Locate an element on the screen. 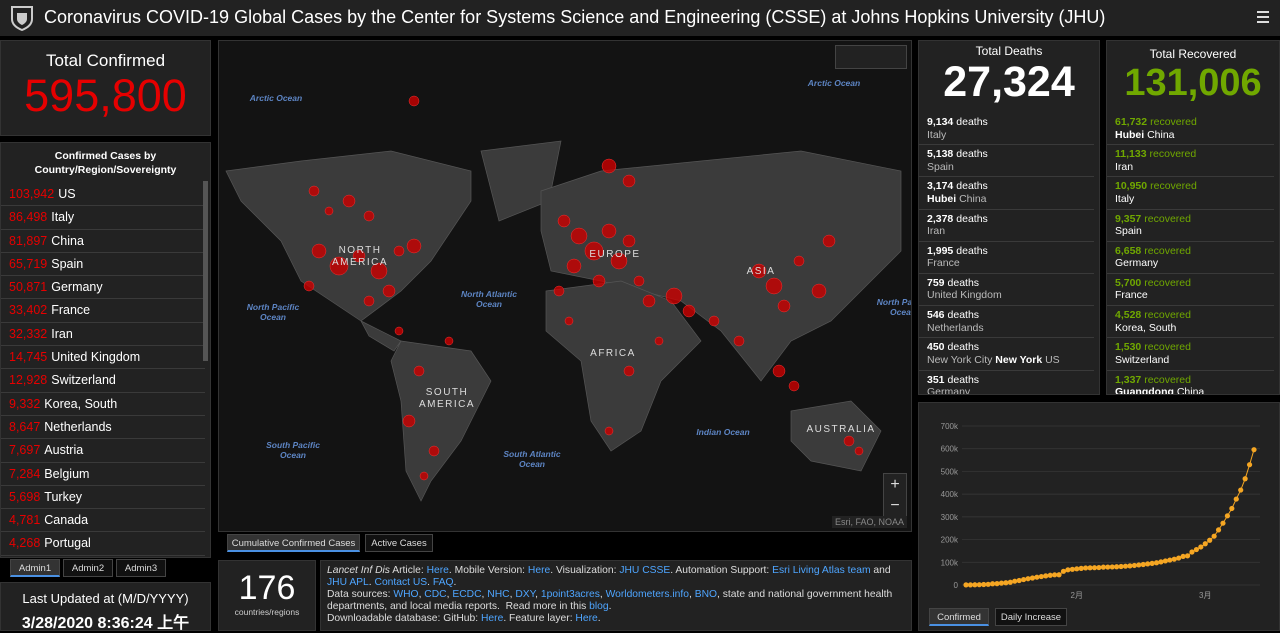  link: Worldometers.info is located at coordinates (647, 595).